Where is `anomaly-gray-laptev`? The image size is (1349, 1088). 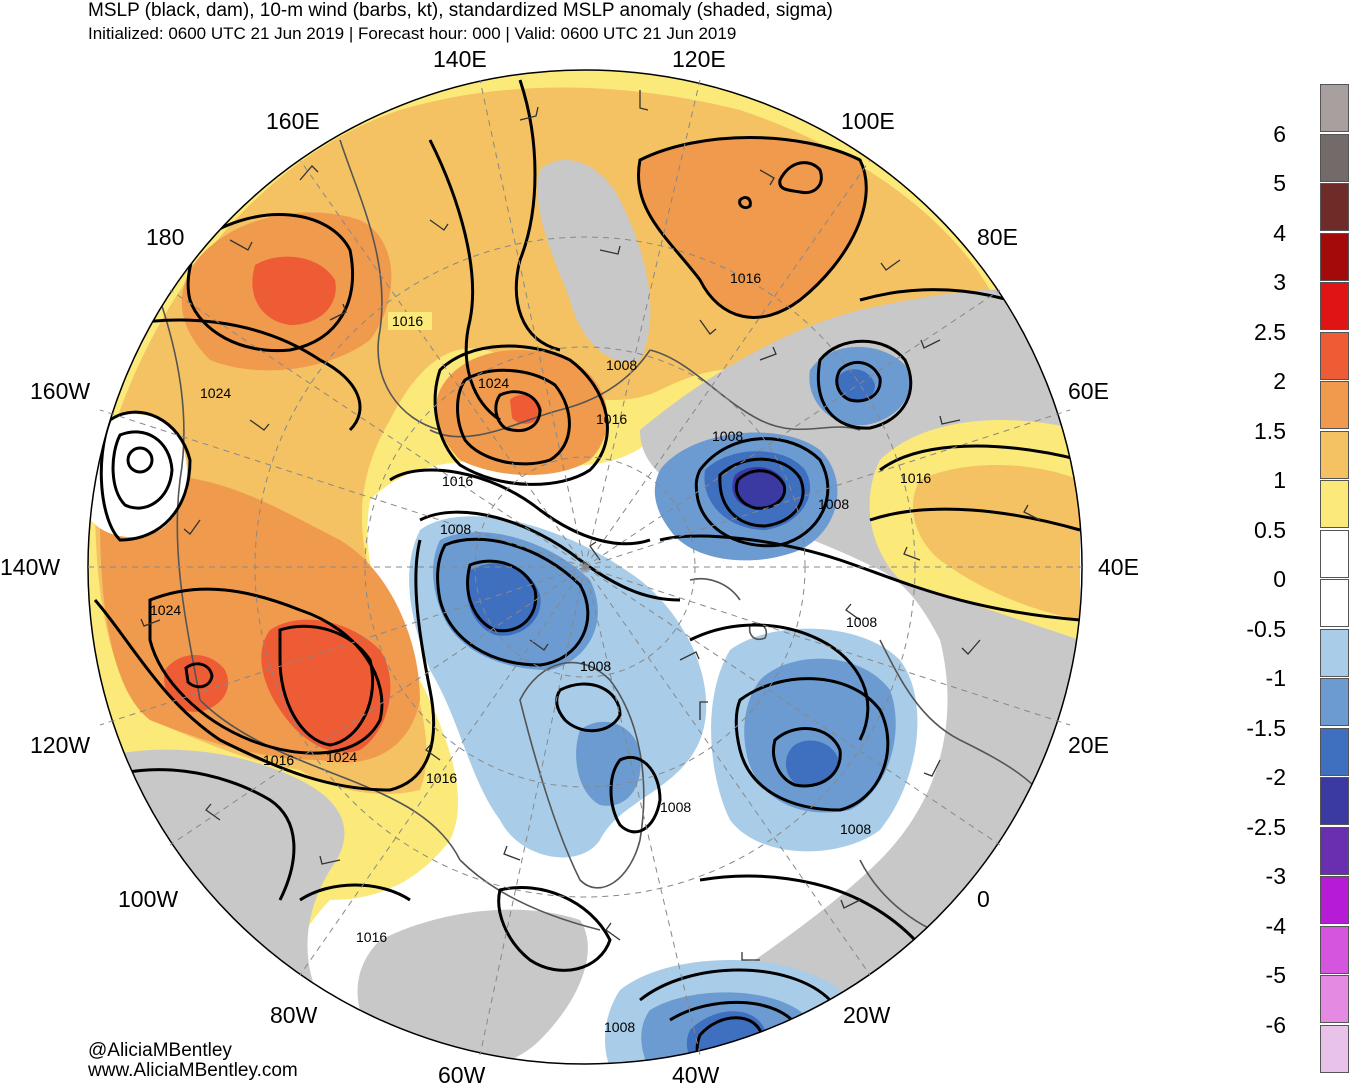 anomaly-gray-laptev is located at coordinates (594, 261).